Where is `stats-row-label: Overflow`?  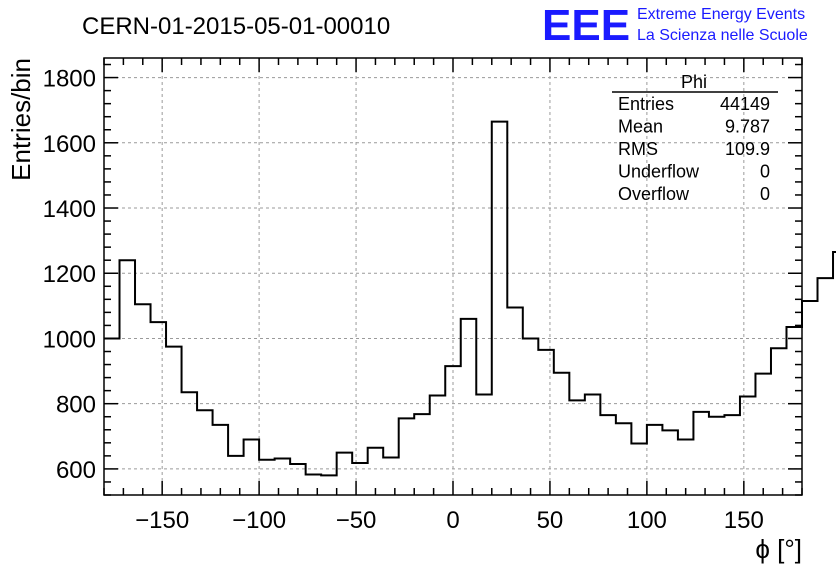
stats-row-label: Overflow is located at coordinates (654, 194).